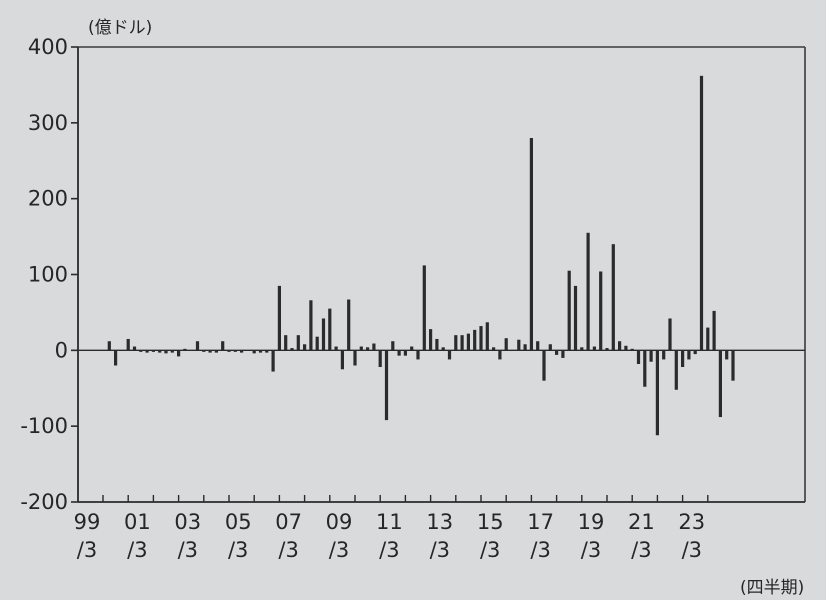 This screenshot has width=826, height=600. I want to click on y-tick-label: 0, so click(61, 350).